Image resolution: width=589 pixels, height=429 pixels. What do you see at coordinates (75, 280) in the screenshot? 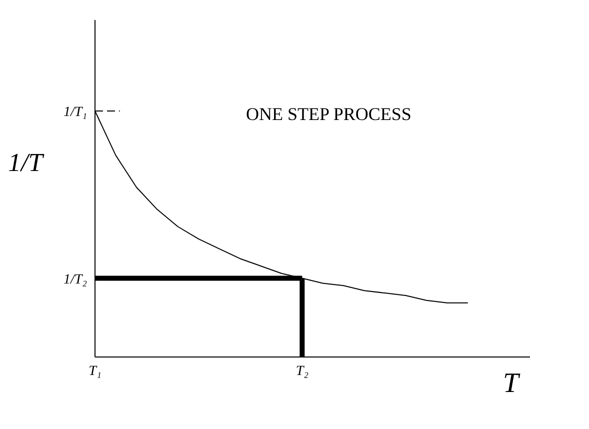
I see `ref-line-label: 1/T₂` at bounding box center [75, 280].